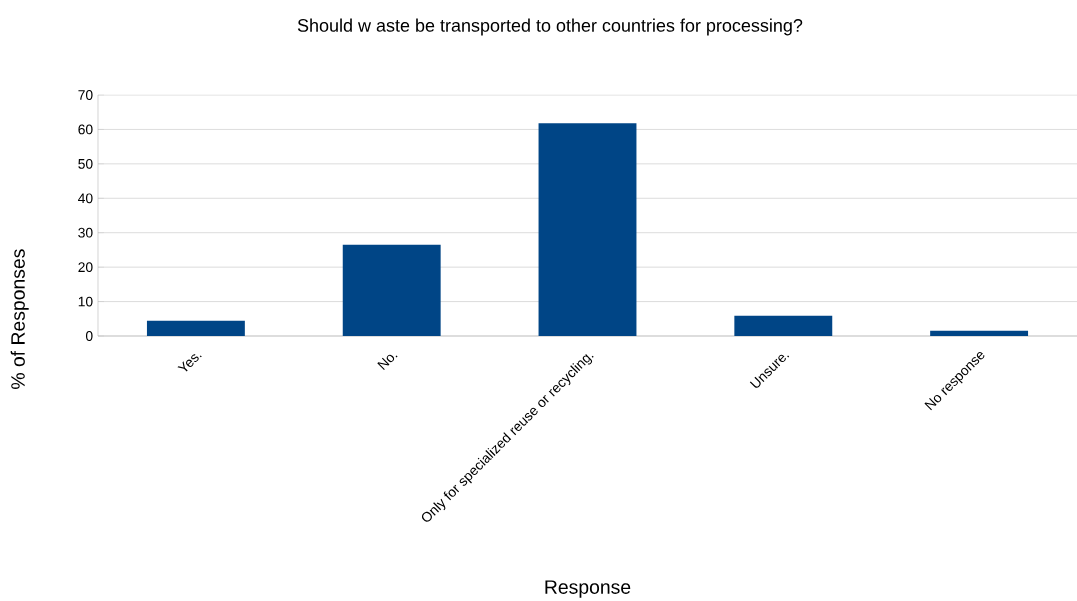 This screenshot has height=601, width=1077. Describe the element at coordinates (85, 301) in the screenshot. I see `y-tick-label: 10` at that location.